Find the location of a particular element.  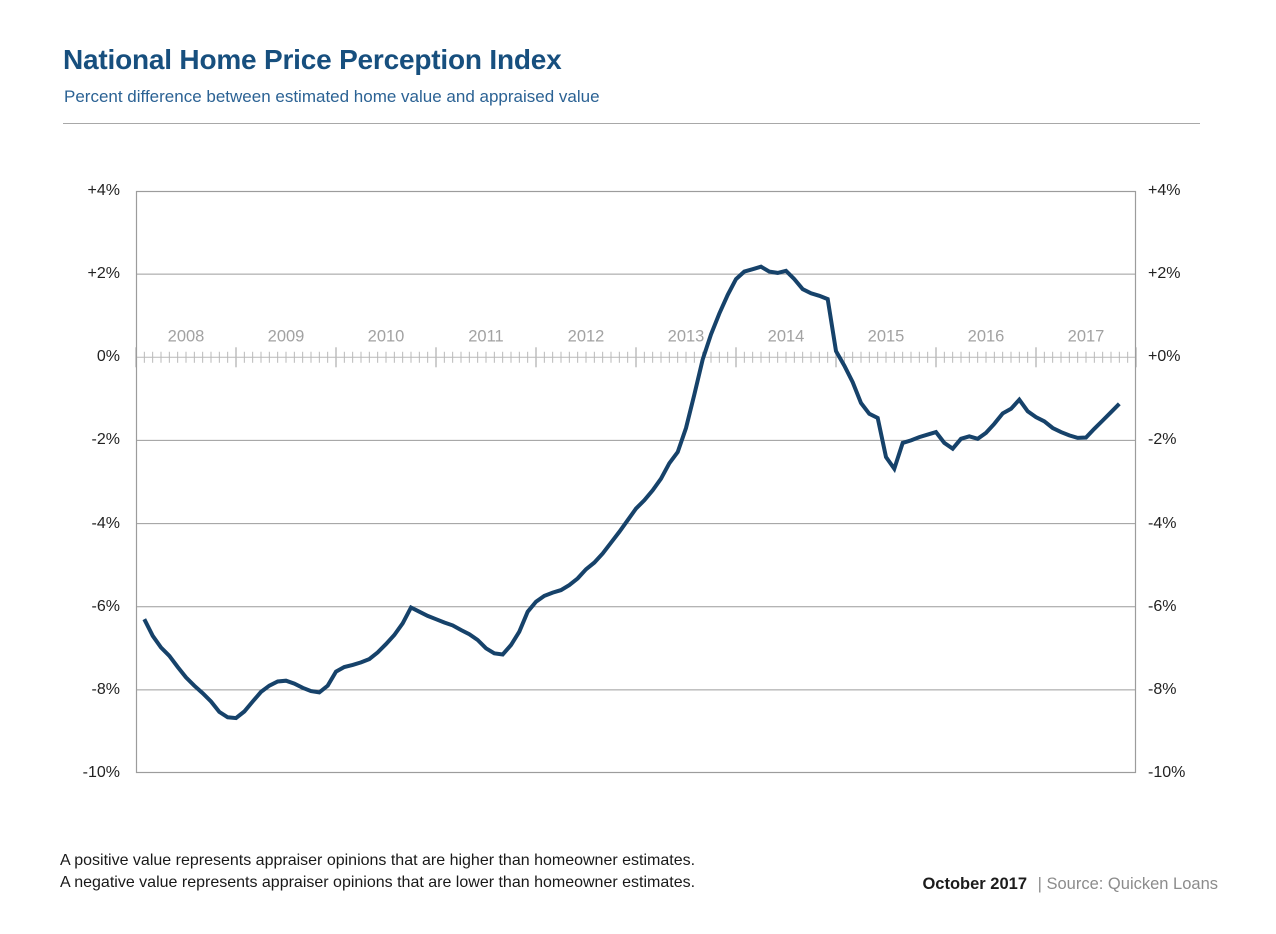

report-date: October 2017 is located at coordinates (975, 884).